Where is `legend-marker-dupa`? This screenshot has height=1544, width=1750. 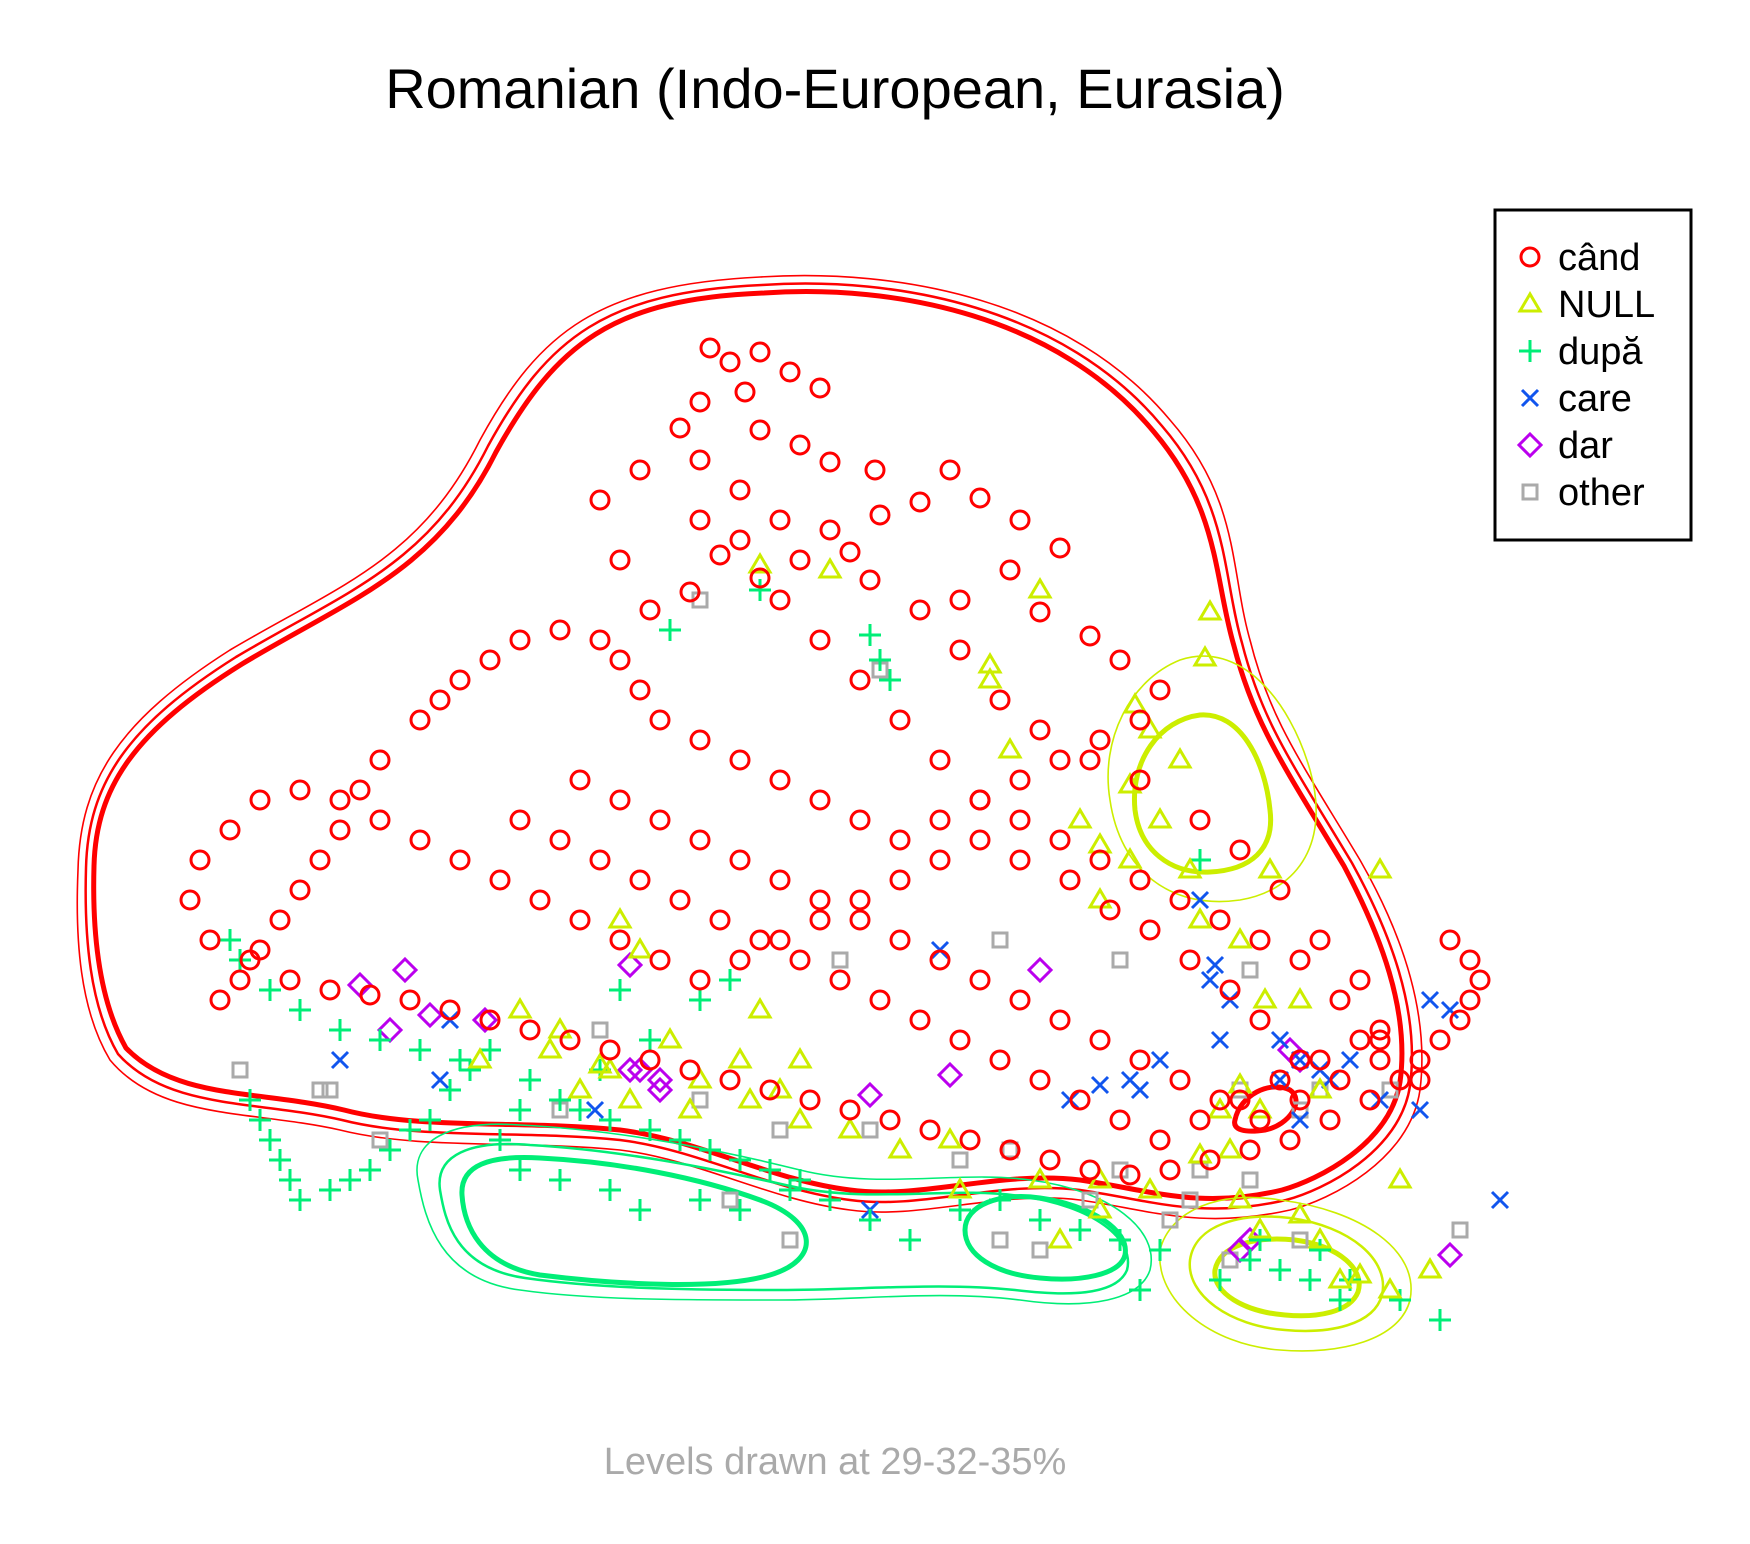
legend-marker-dupa is located at coordinates (1530, 351).